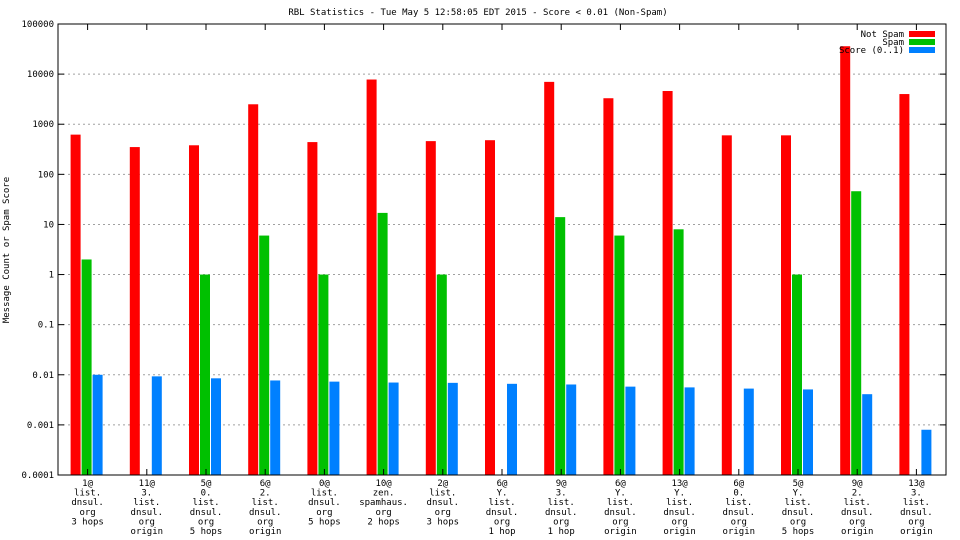 Image resolution: width=960 pixels, height=540 pixels. I want to click on x-tick-label: 0@ list. dnsul. org 5 hops, so click(324, 503).